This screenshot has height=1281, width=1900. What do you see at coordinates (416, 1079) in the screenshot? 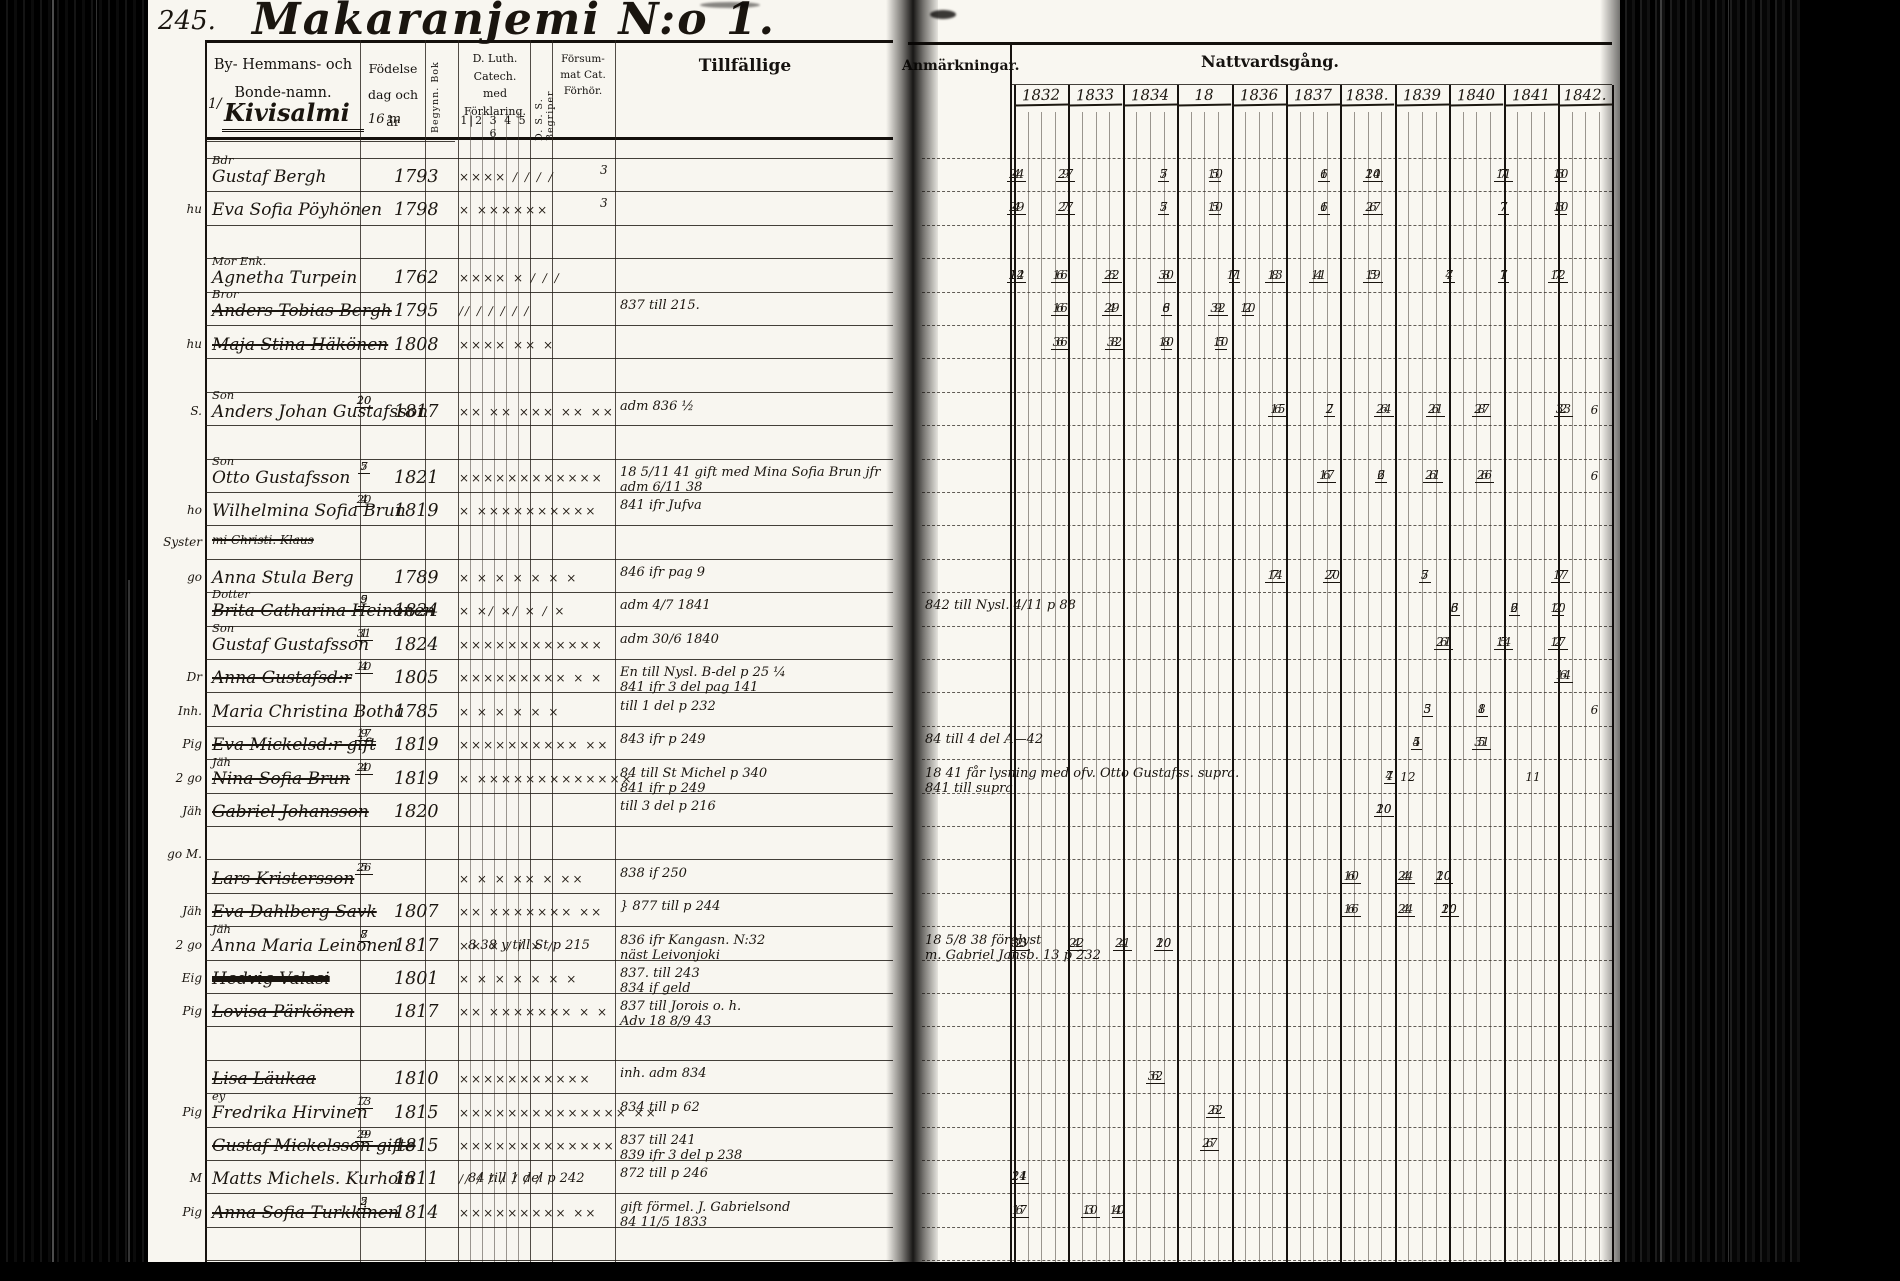
I see `birth-year: 1810` at bounding box center [416, 1079].